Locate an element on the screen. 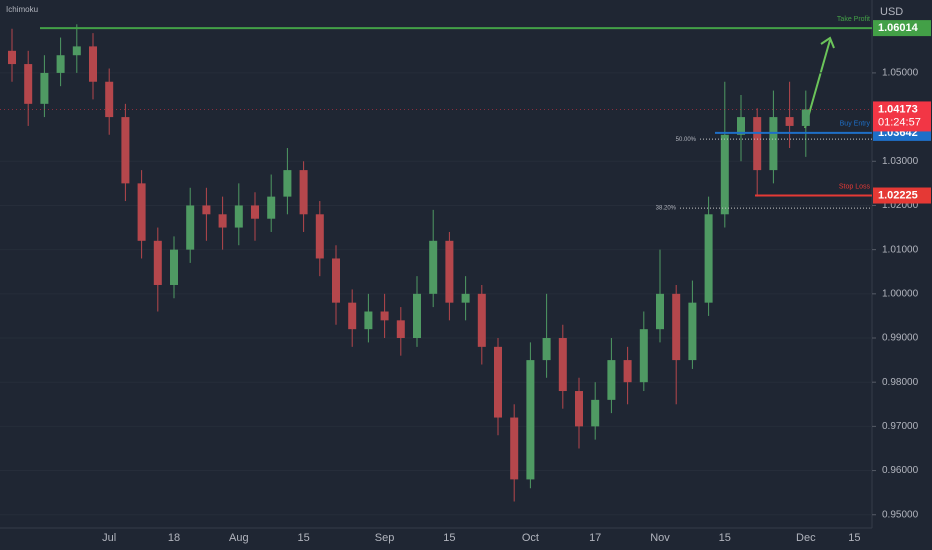  x-tick-label: Dec is located at coordinates (806, 538).